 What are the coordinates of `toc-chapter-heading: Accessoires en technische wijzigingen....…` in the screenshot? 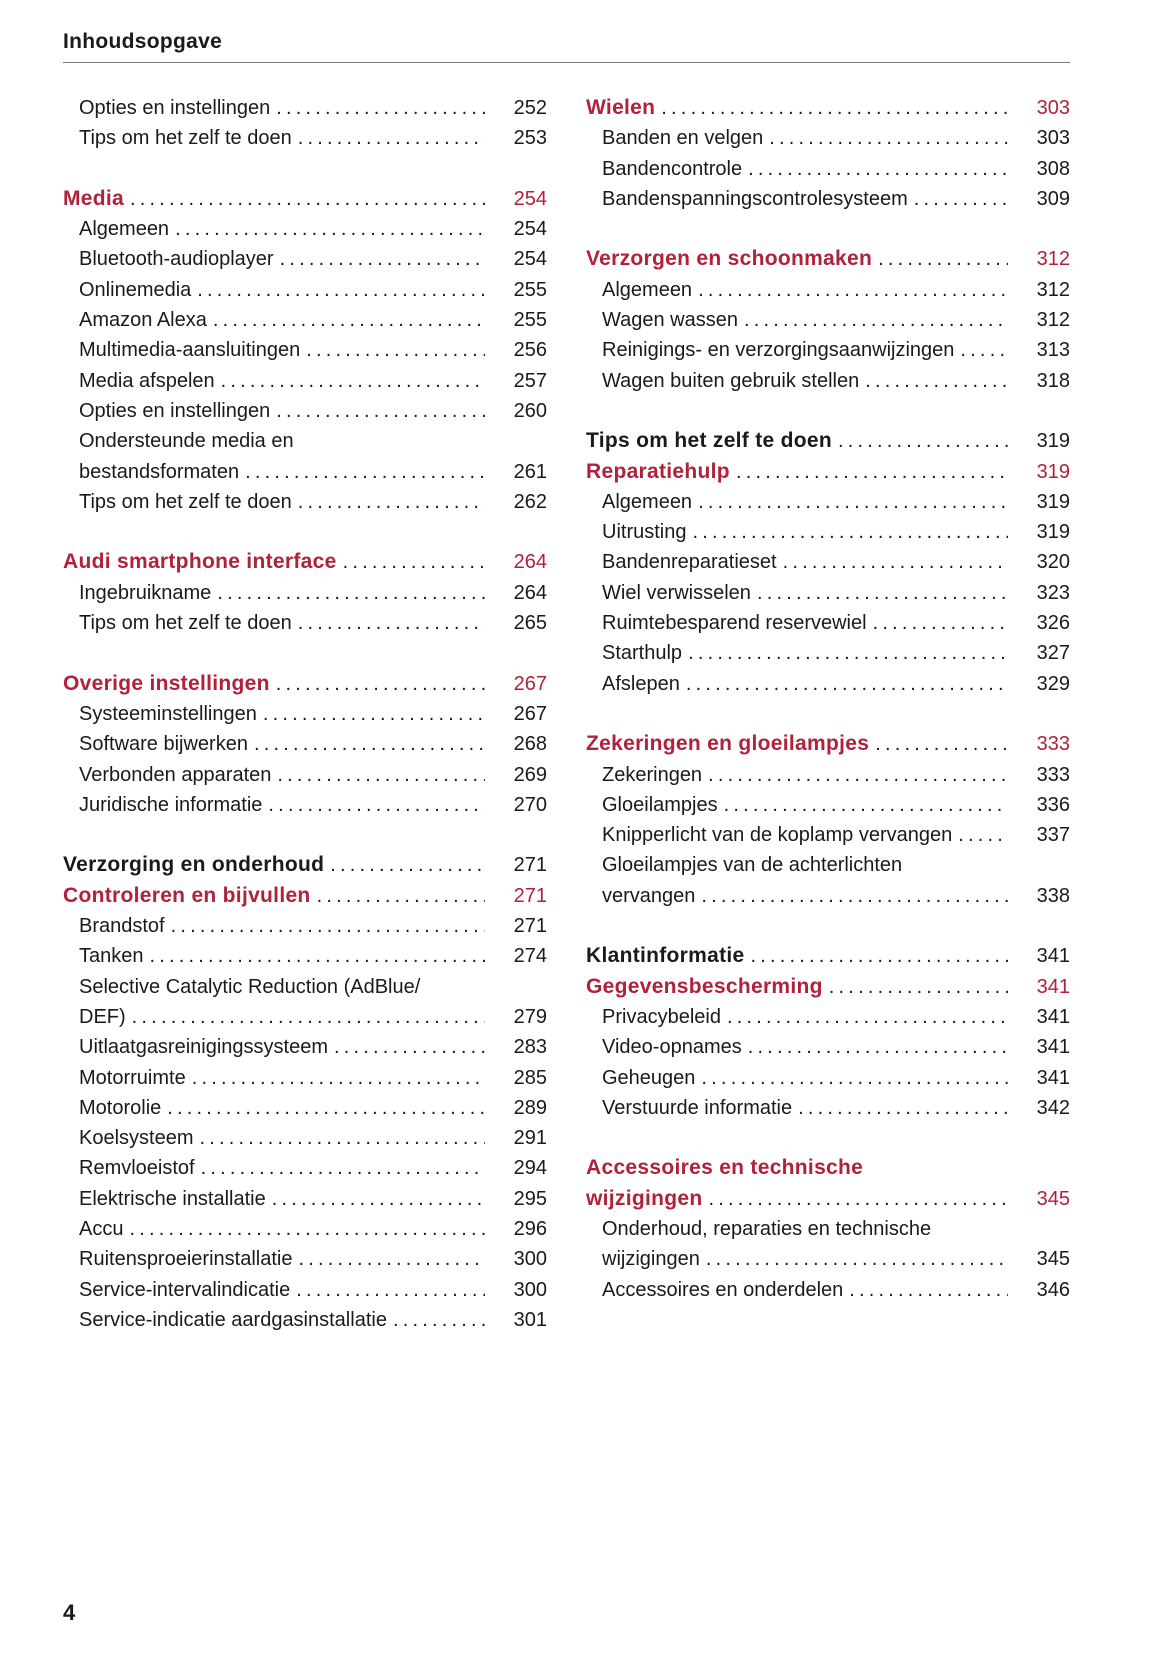 It's located at (828, 1183).